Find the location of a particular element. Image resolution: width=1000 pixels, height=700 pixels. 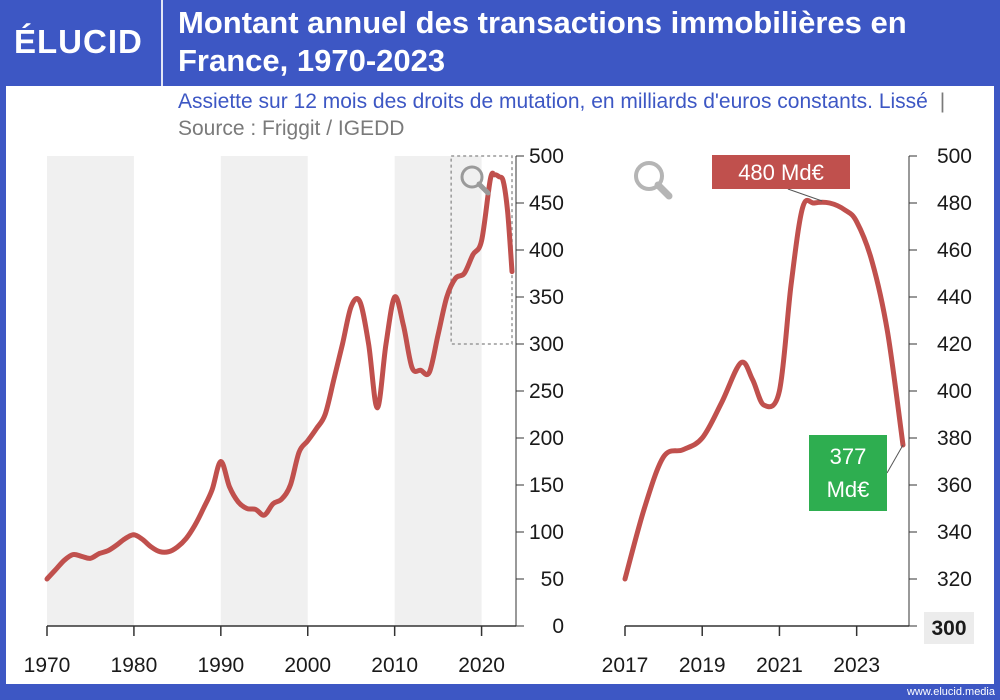

x-tick-label: 2020 is located at coordinates (481, 665).